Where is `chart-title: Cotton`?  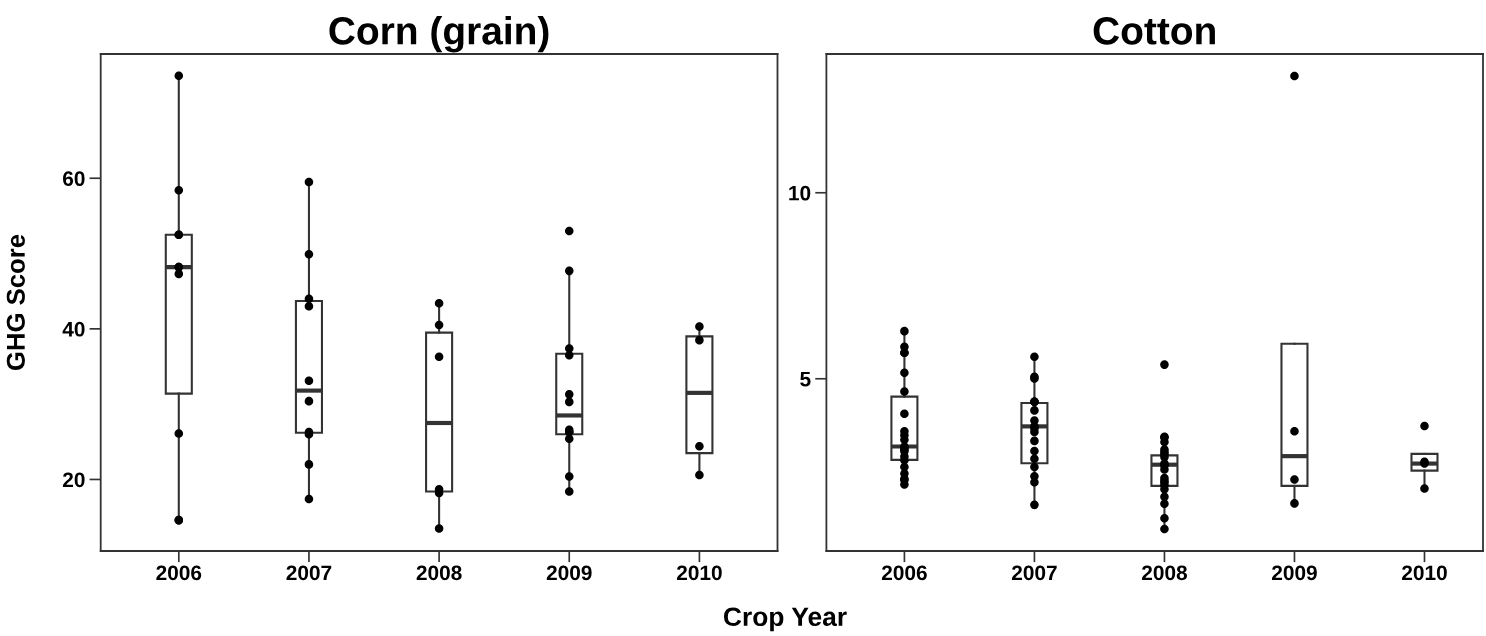
chart-title: Cotton is located at coordinates (1154, 31).